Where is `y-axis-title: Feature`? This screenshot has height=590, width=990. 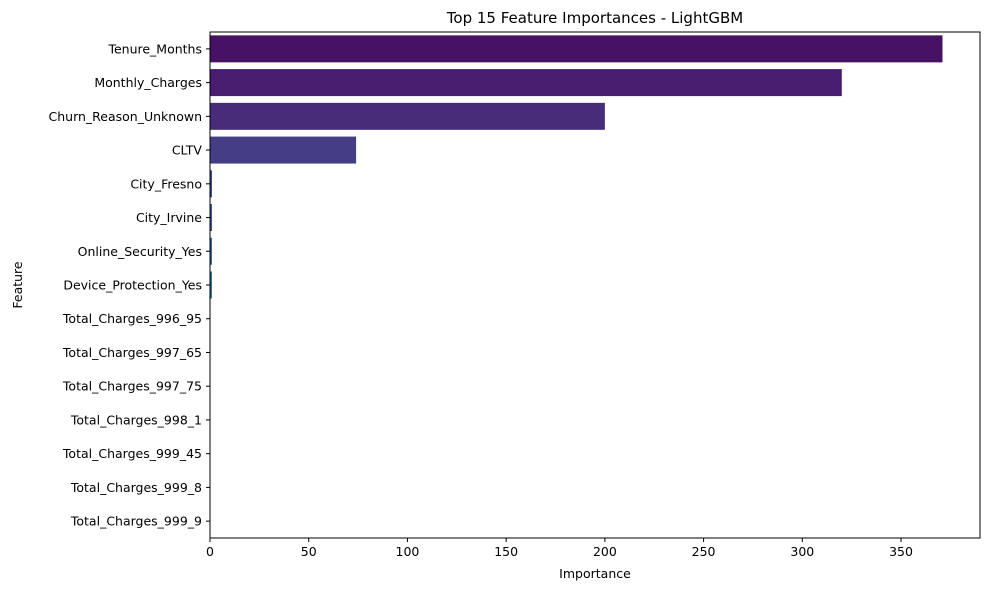
y-axis-title: Feature is located at coordinates (17, 285).